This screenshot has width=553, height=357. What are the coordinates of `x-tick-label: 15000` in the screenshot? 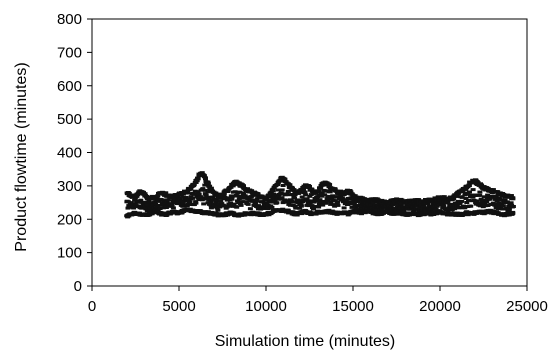 It's located at (353, 306).